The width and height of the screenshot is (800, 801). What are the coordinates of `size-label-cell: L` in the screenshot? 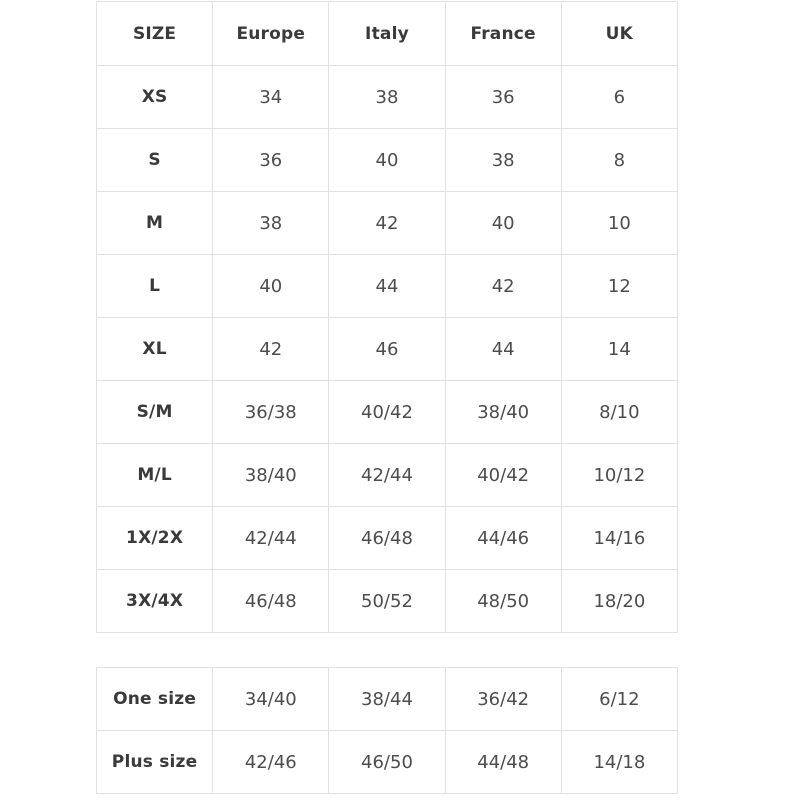 It's located at (154, 286).